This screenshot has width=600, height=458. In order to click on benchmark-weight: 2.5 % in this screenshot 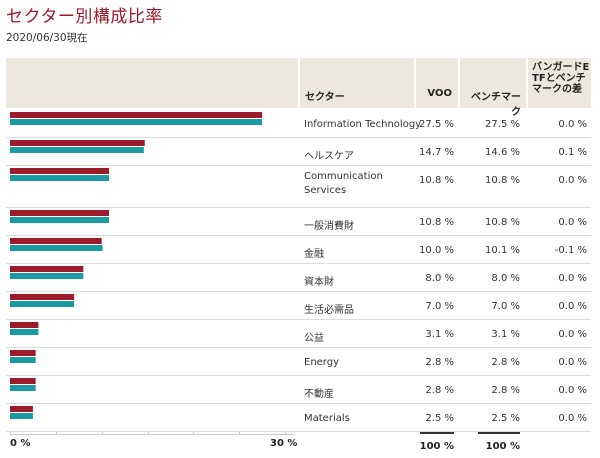, I will do `click(505, 418)`.